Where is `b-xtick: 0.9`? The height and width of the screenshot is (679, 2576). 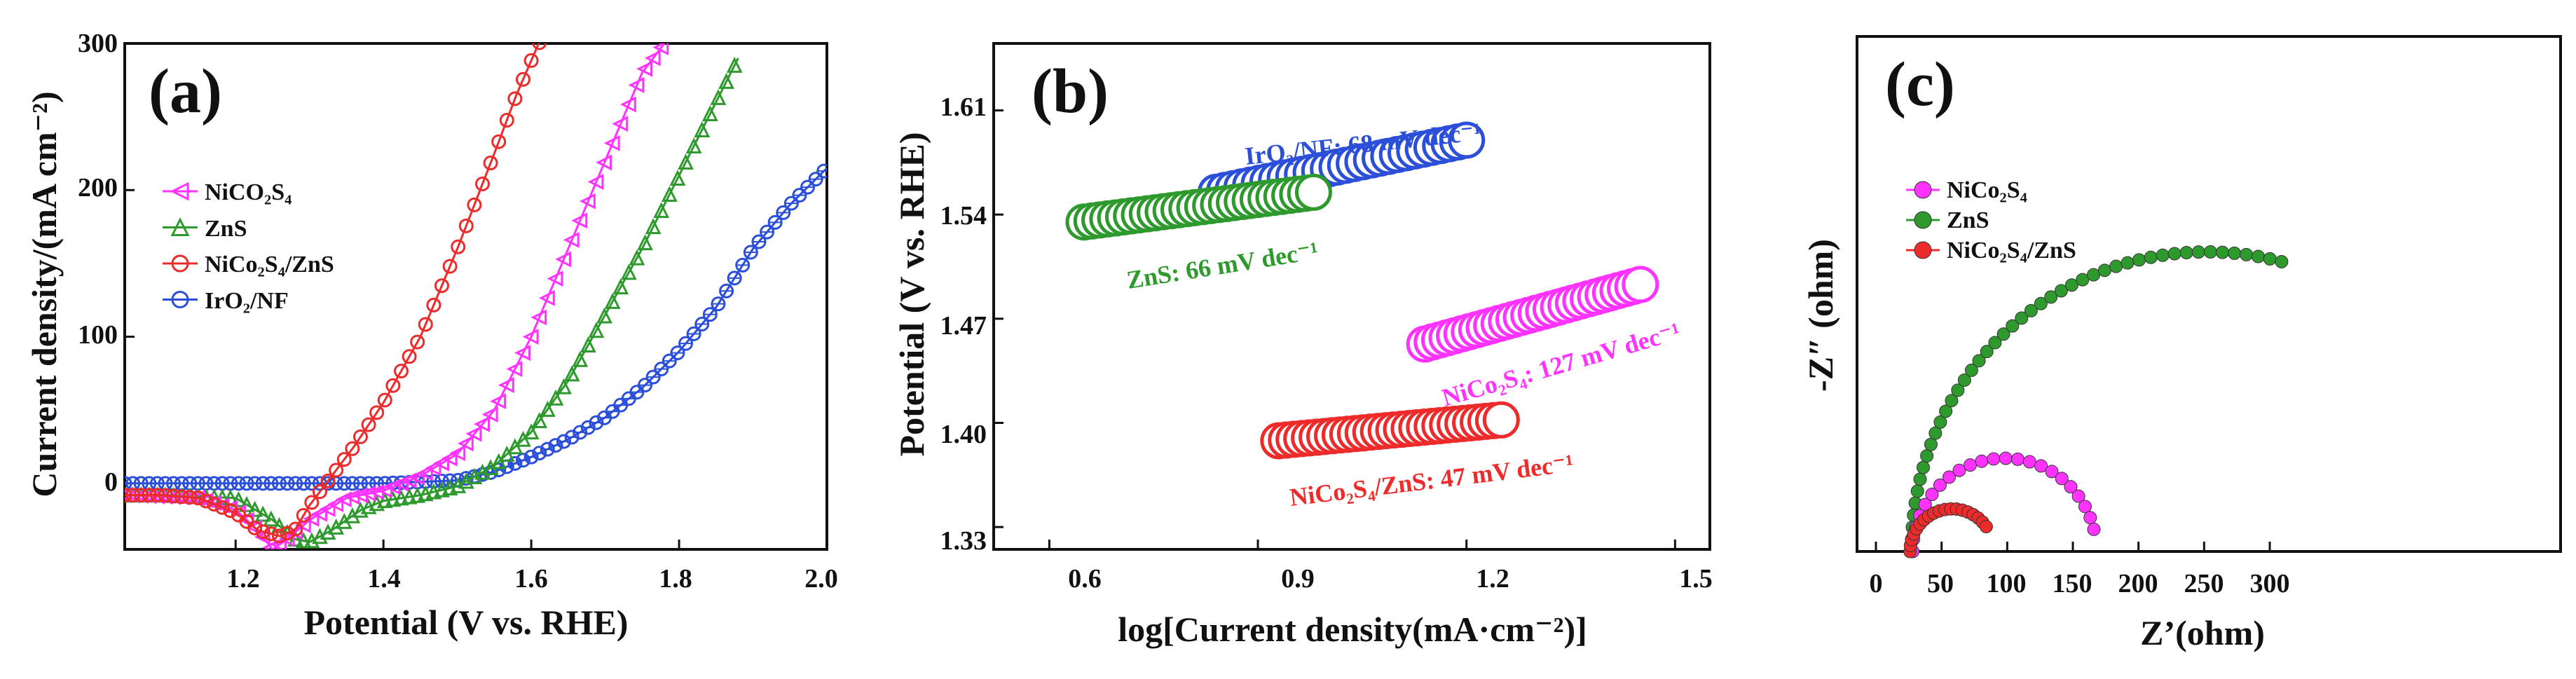
b-xtick: 0.9 is located at coordinates (1298, 579).